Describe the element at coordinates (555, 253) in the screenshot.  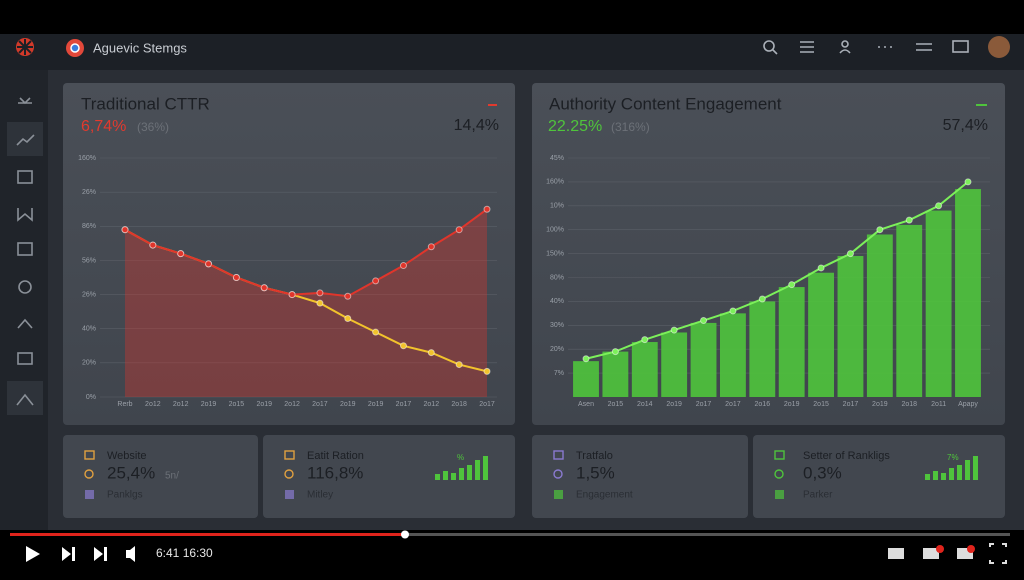
I see `y-tick-label: 150%` at that location.